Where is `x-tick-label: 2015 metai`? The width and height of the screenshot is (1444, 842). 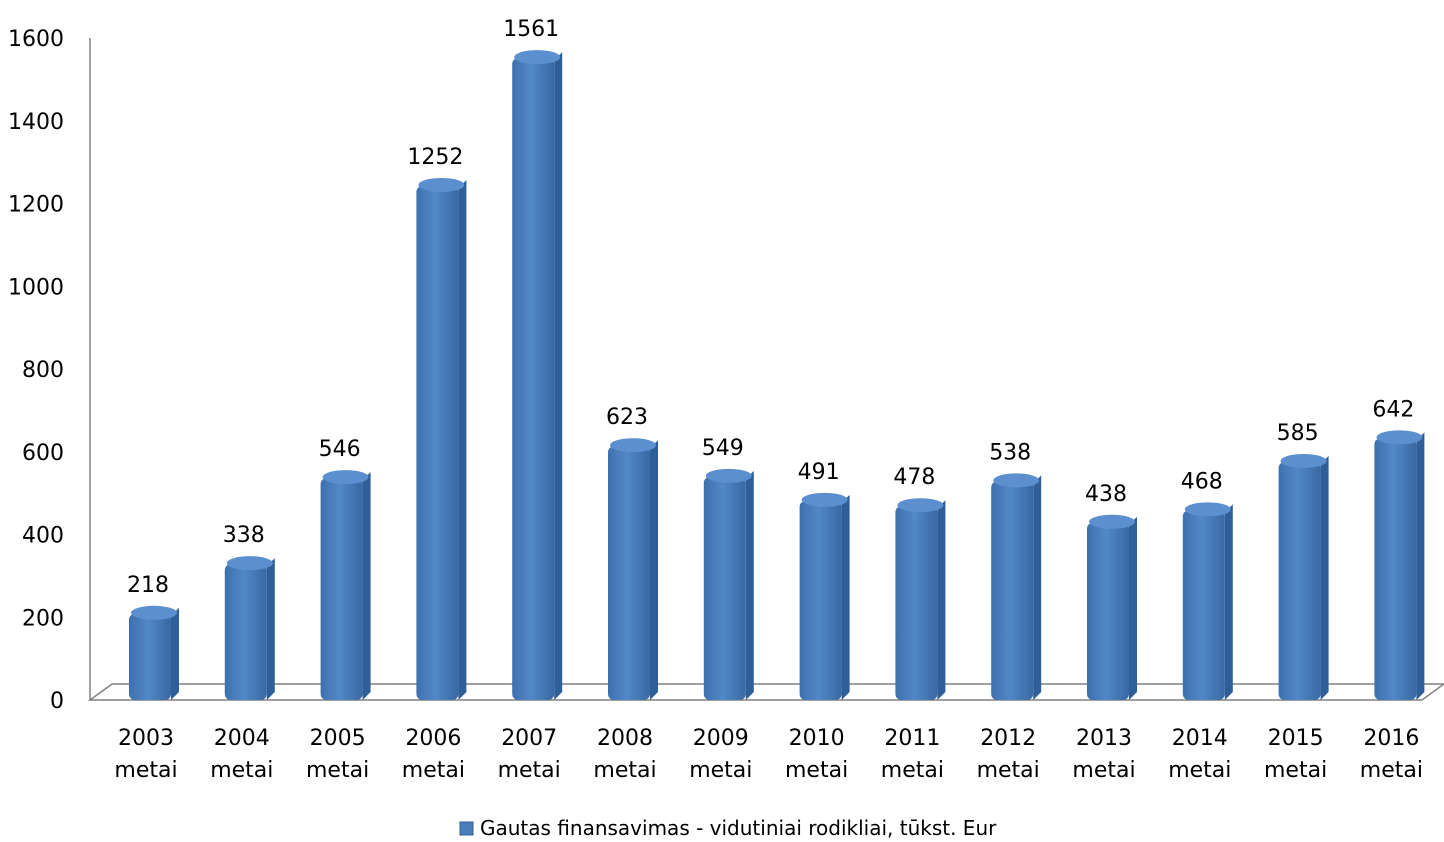
x-tick-label: 2015 metai is located at coordinates (1295, 754).